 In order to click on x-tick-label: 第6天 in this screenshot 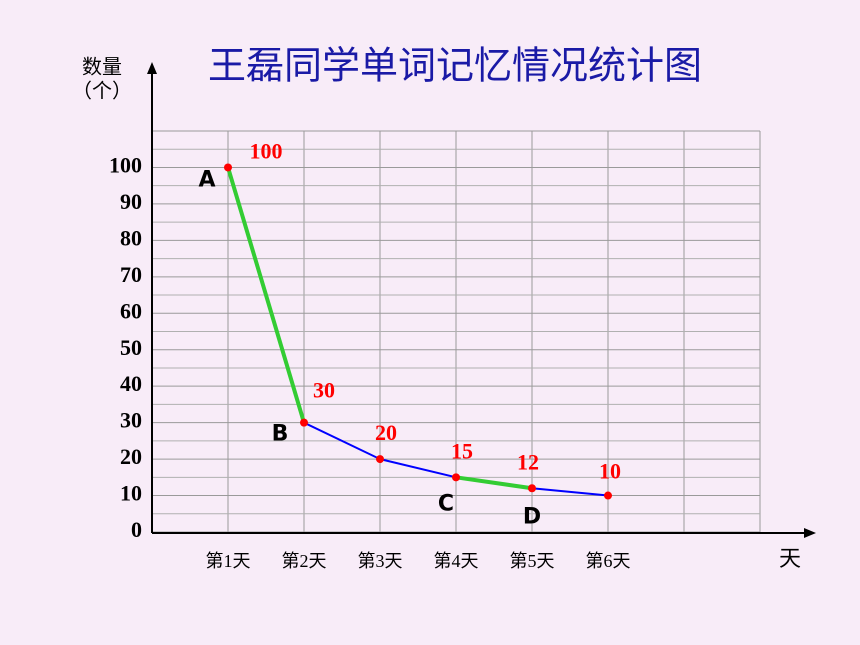, I will do `click(608, 561)`.